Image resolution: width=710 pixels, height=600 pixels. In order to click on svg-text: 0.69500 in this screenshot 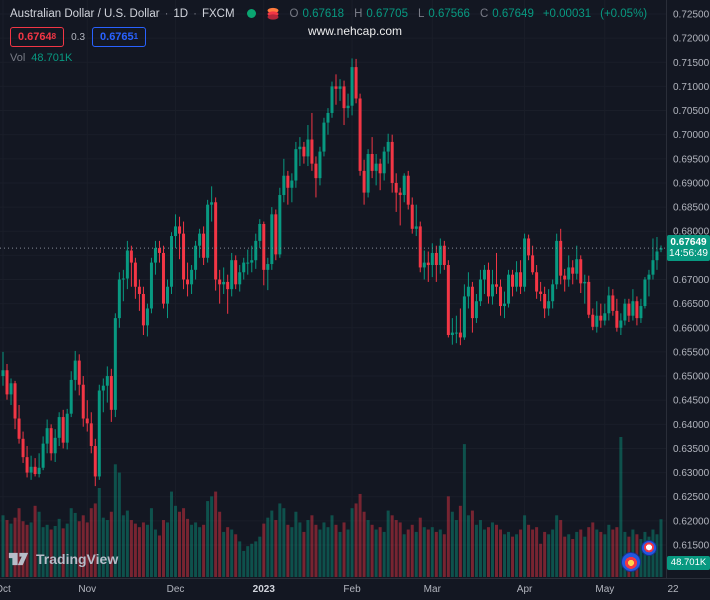, I will do `click(691, 159)`.